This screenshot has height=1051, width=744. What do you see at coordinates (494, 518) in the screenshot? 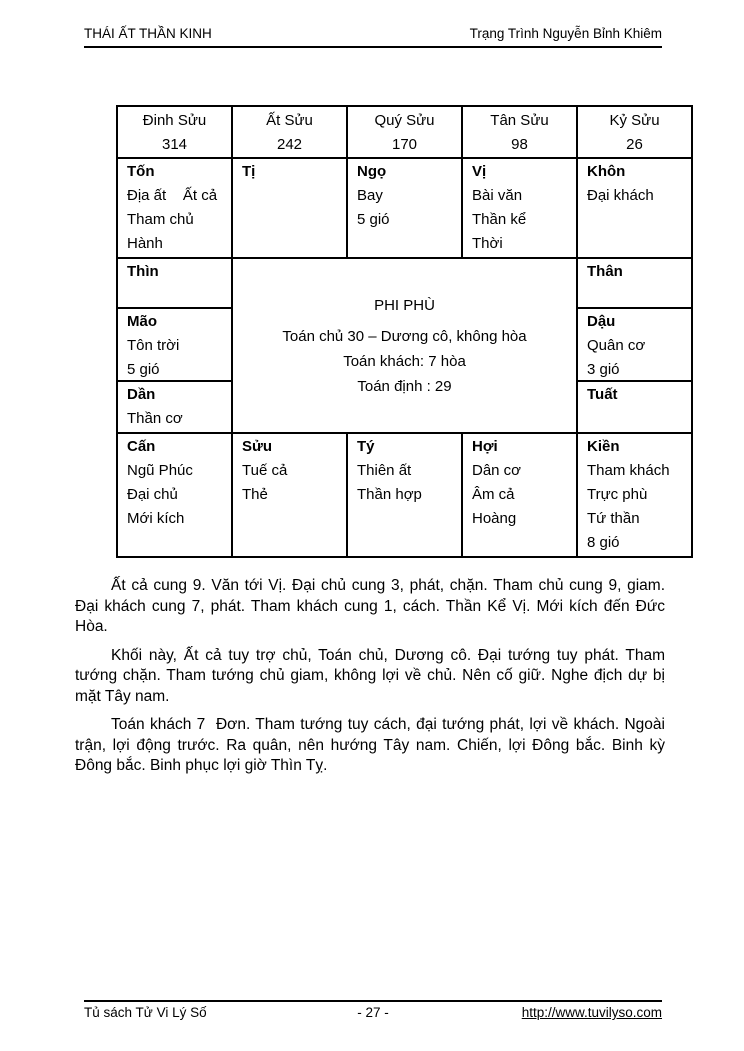
I see `cell-line: Hoàng` at bounding box center [494, 518].